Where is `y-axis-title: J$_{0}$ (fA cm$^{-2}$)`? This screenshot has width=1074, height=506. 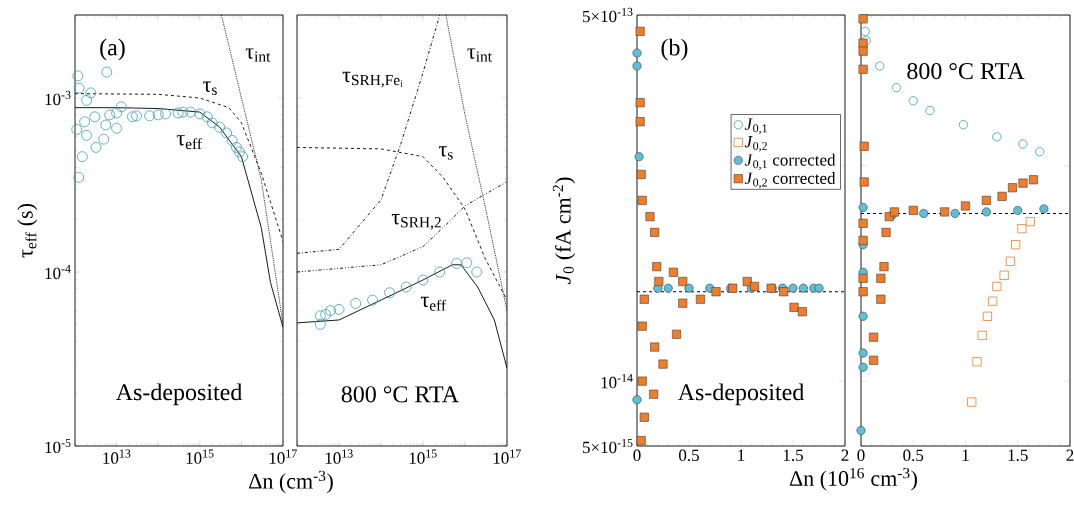
y-axis-title: J$_{0}$ (fA cm$^{-2}$) is located at coordinates (564, 231).